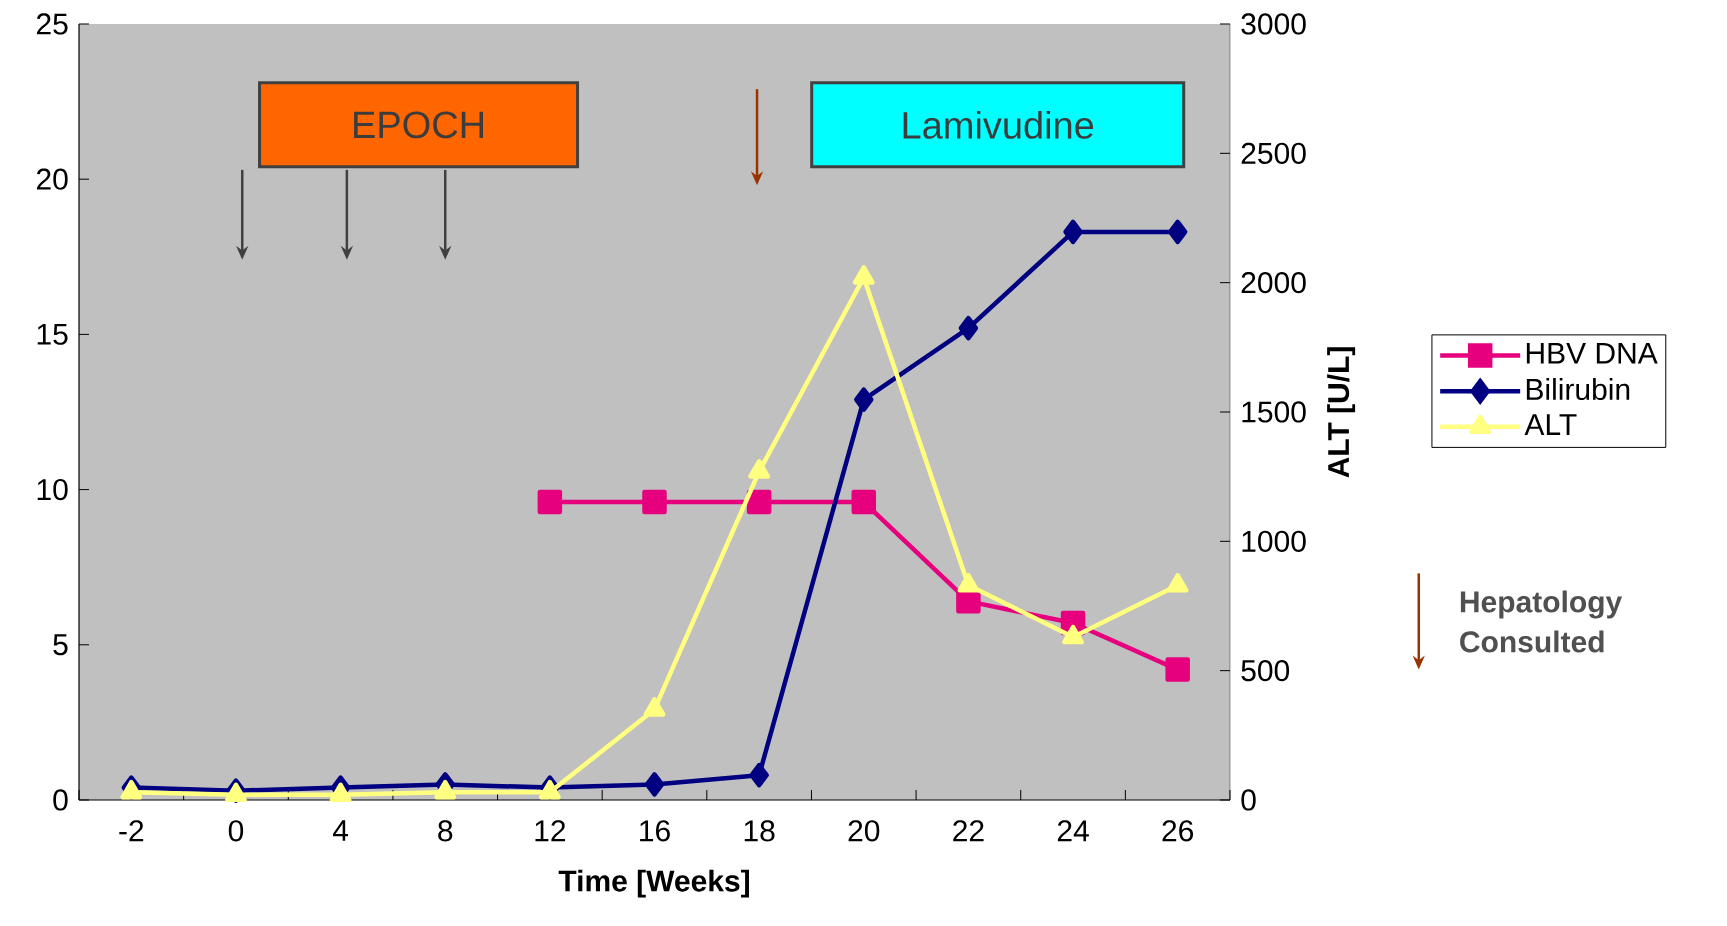  Describe the element at coordinates (968, 831) in the screenshot. I see `x-tick-label: 22` at that location.